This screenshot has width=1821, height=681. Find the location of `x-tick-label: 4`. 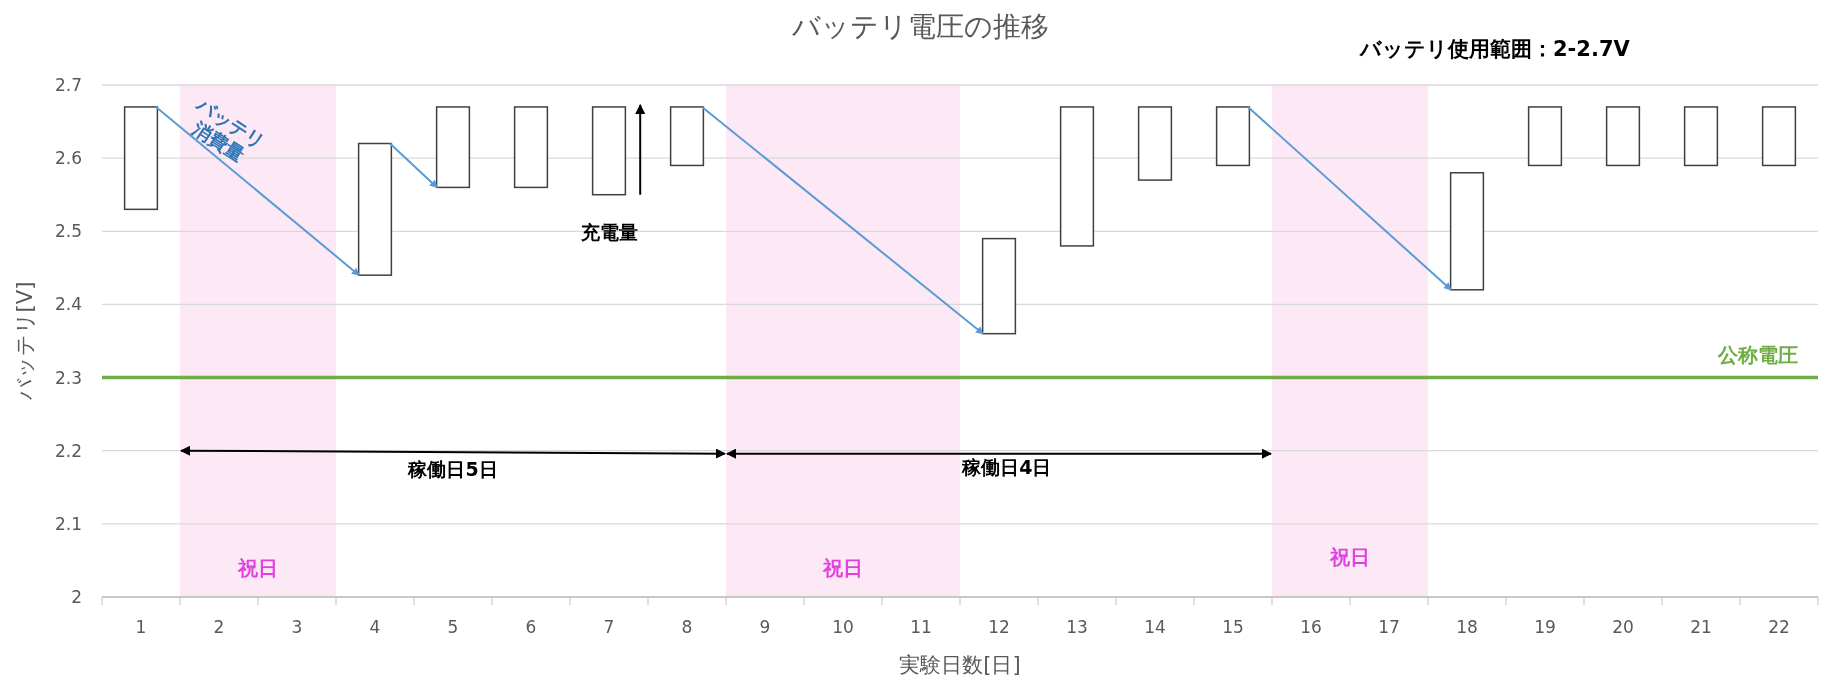

x-tick-label: 4 is located at coordinates (375, 627).